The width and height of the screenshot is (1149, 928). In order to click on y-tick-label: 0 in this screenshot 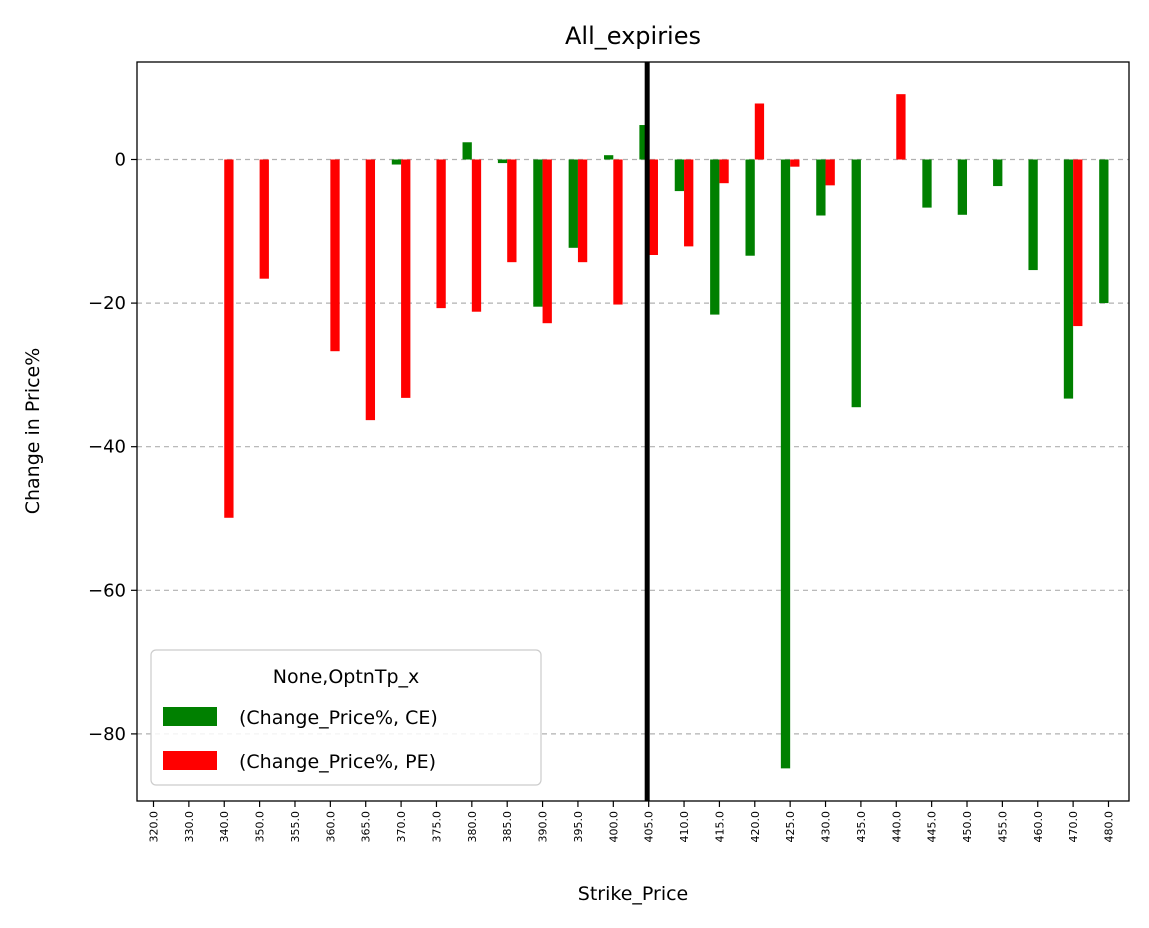, I will do `click(120, 160)`.